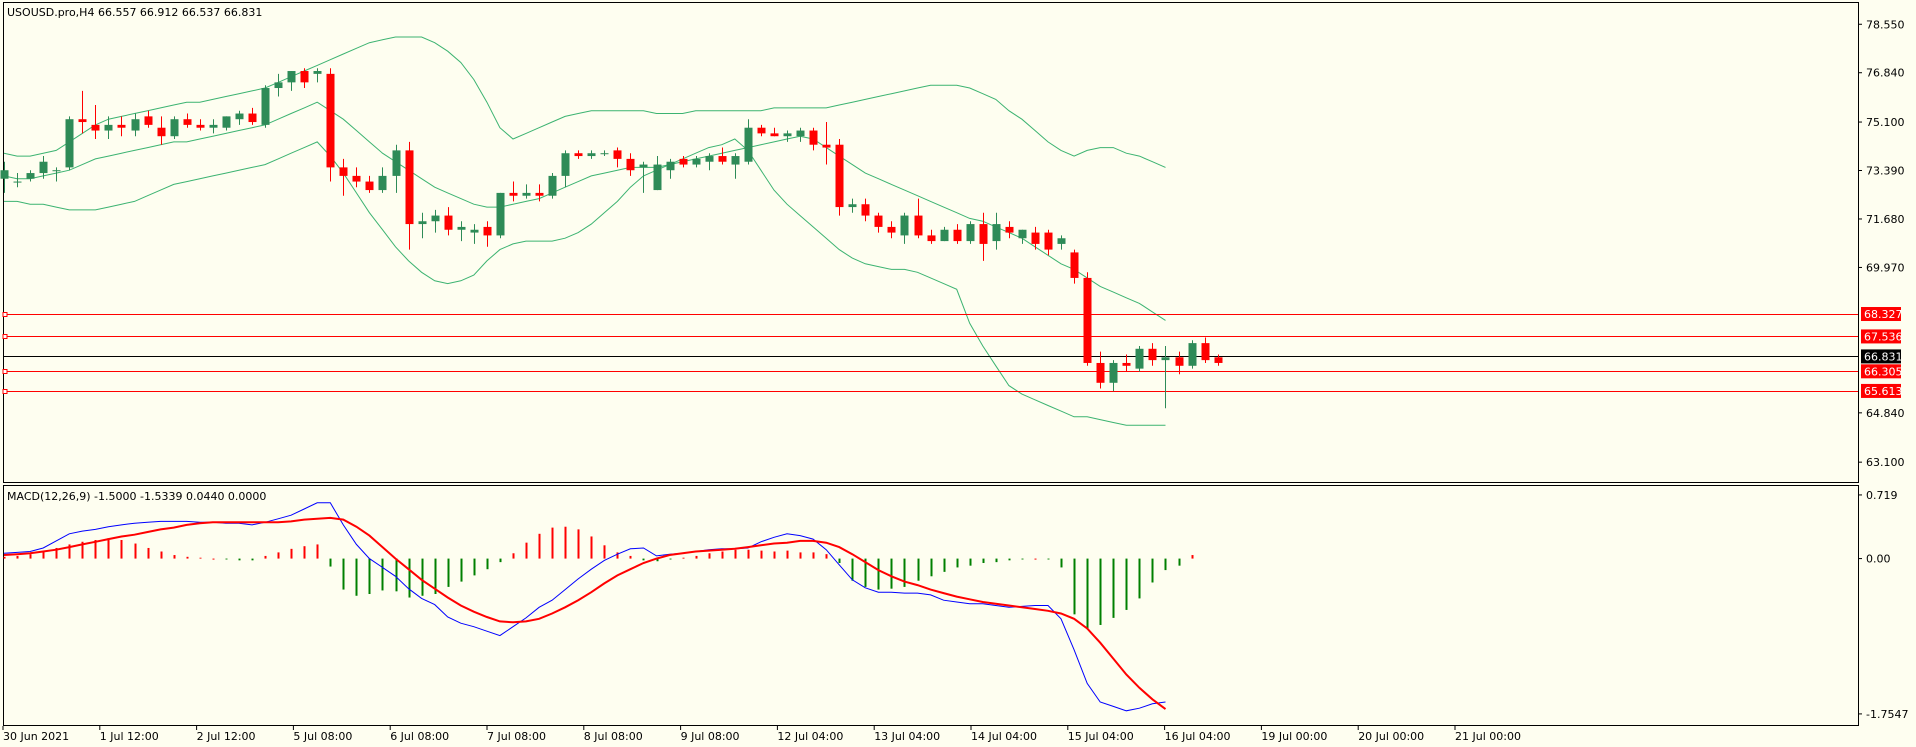 The width and height of the screenshot is (1916, 747). What do you see at coordinates (1885, 219) in the screenshot?
I see `price-tick-label: 71.680` at bounding box center [1885, 219].